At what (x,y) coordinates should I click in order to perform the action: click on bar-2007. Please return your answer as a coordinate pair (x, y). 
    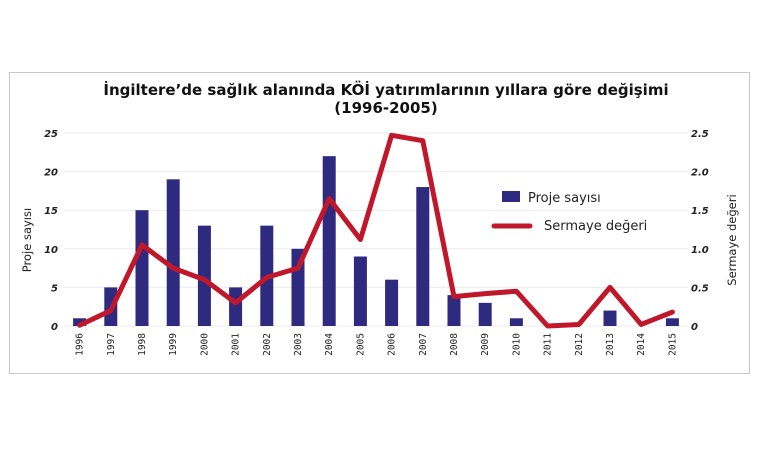
    Looking at the image, I should click on (423, 256).